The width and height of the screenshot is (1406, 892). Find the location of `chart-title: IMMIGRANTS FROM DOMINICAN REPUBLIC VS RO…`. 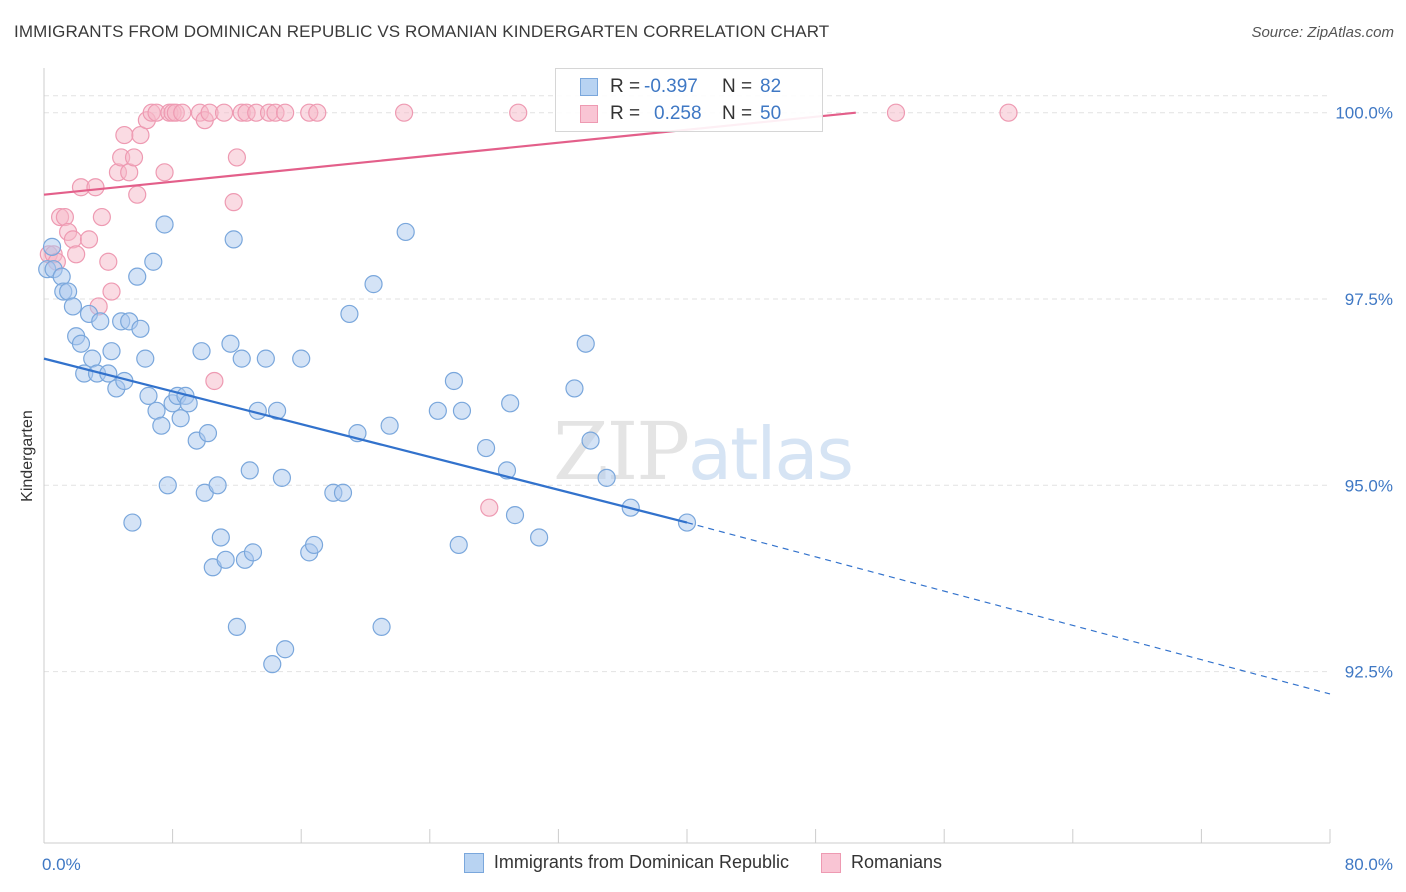

chart-title: IMMIGRANTS FROM DOMINICAN REPUBLIC VS RO… is located at coordinates (422, 31).